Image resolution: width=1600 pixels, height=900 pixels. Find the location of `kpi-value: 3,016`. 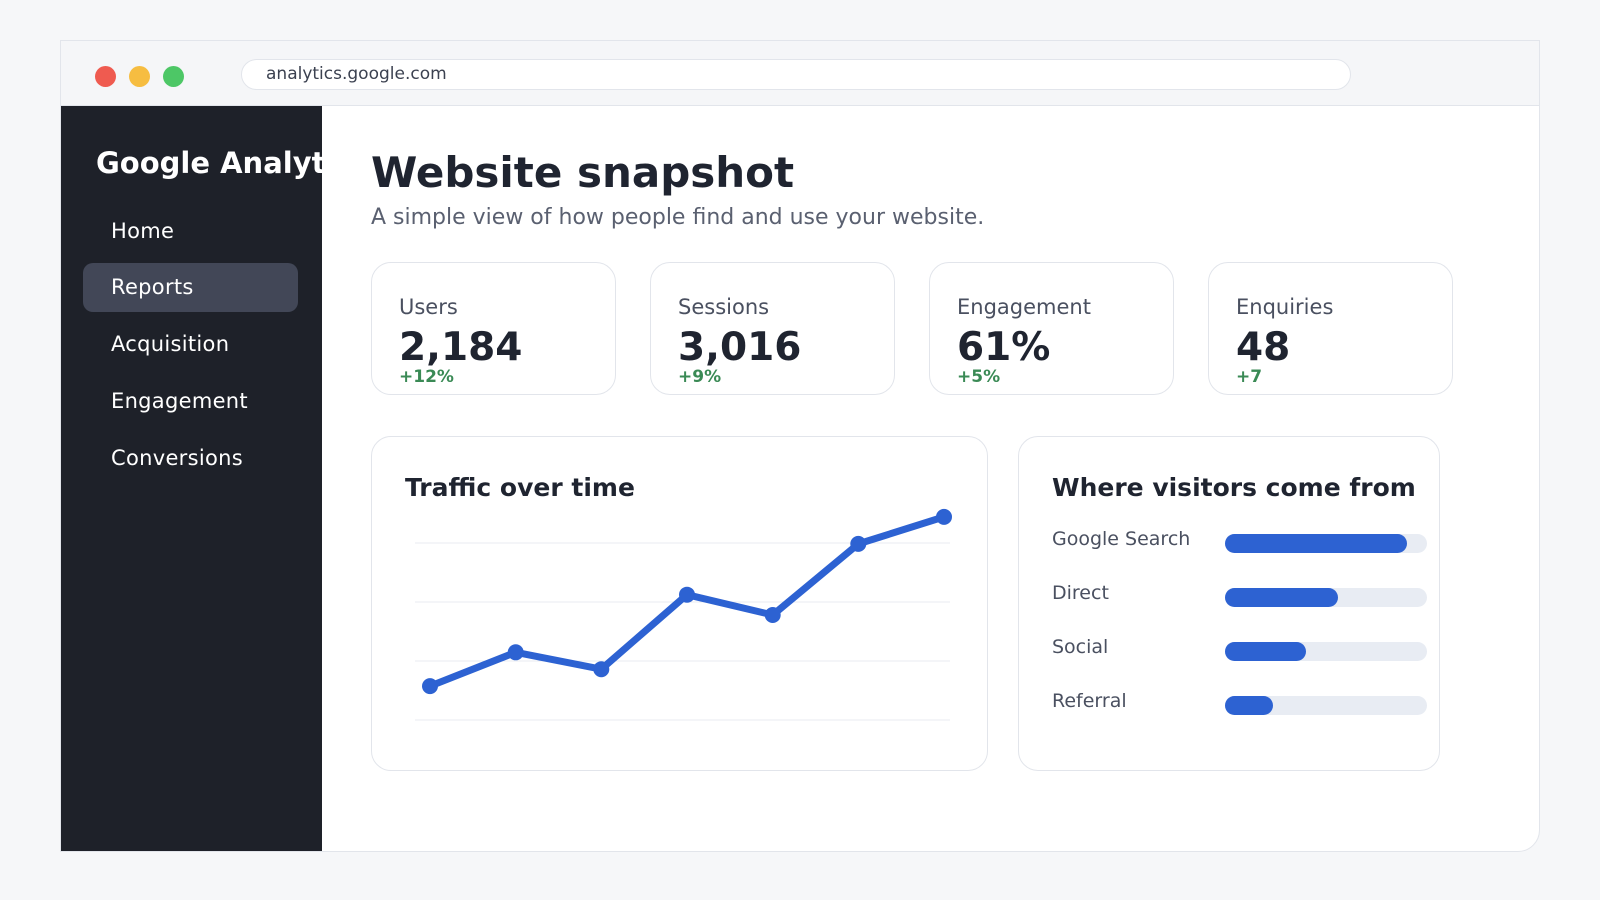

kpi-value: 3,016 is located at coordinates (740, 347).